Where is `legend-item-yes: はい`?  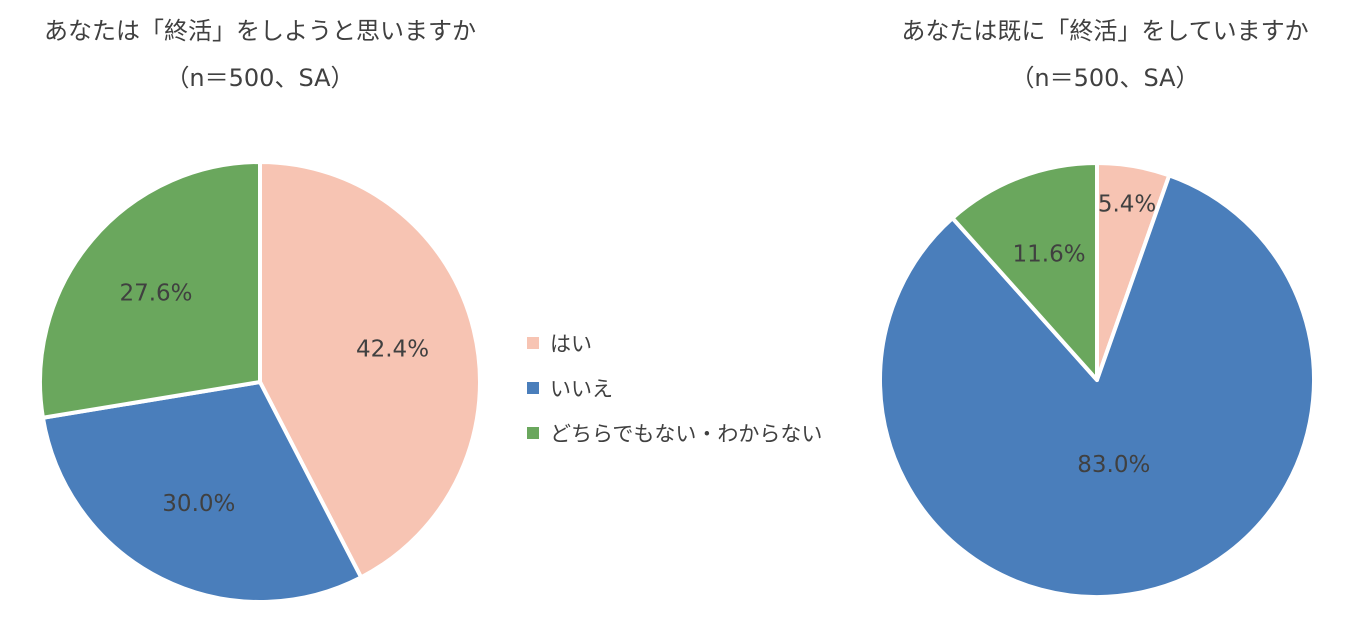 legend-item-yes: はい is located at coordinates (687, 343).